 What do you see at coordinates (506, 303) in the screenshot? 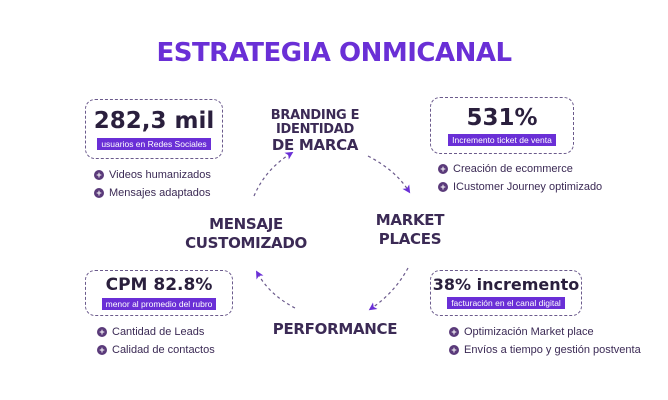
I see `stat-label-facturacion: facturación en el canal digital` at bounding box center [506, 303].